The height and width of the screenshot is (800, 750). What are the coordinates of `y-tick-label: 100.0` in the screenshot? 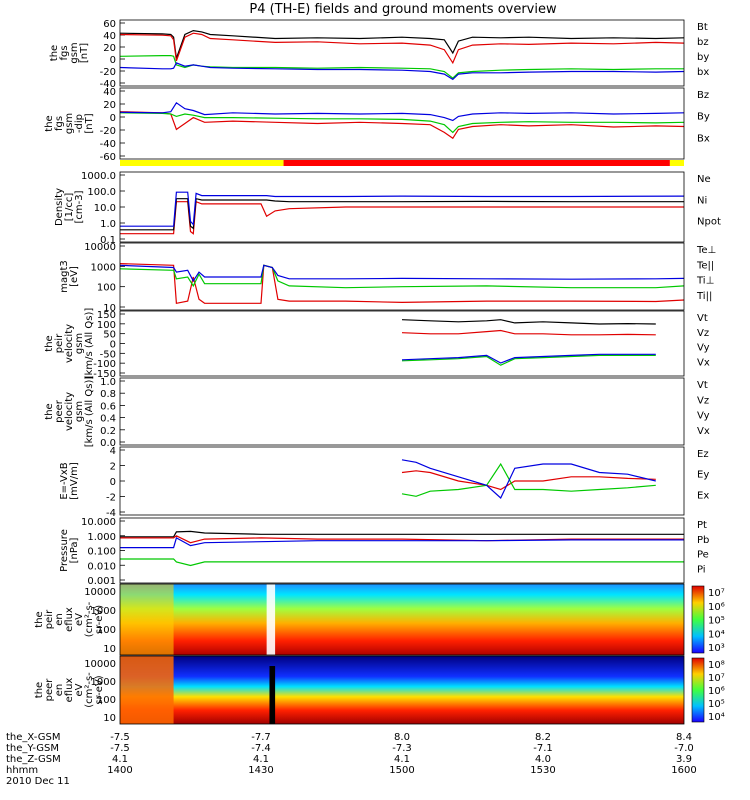 It's located at (101, 192).